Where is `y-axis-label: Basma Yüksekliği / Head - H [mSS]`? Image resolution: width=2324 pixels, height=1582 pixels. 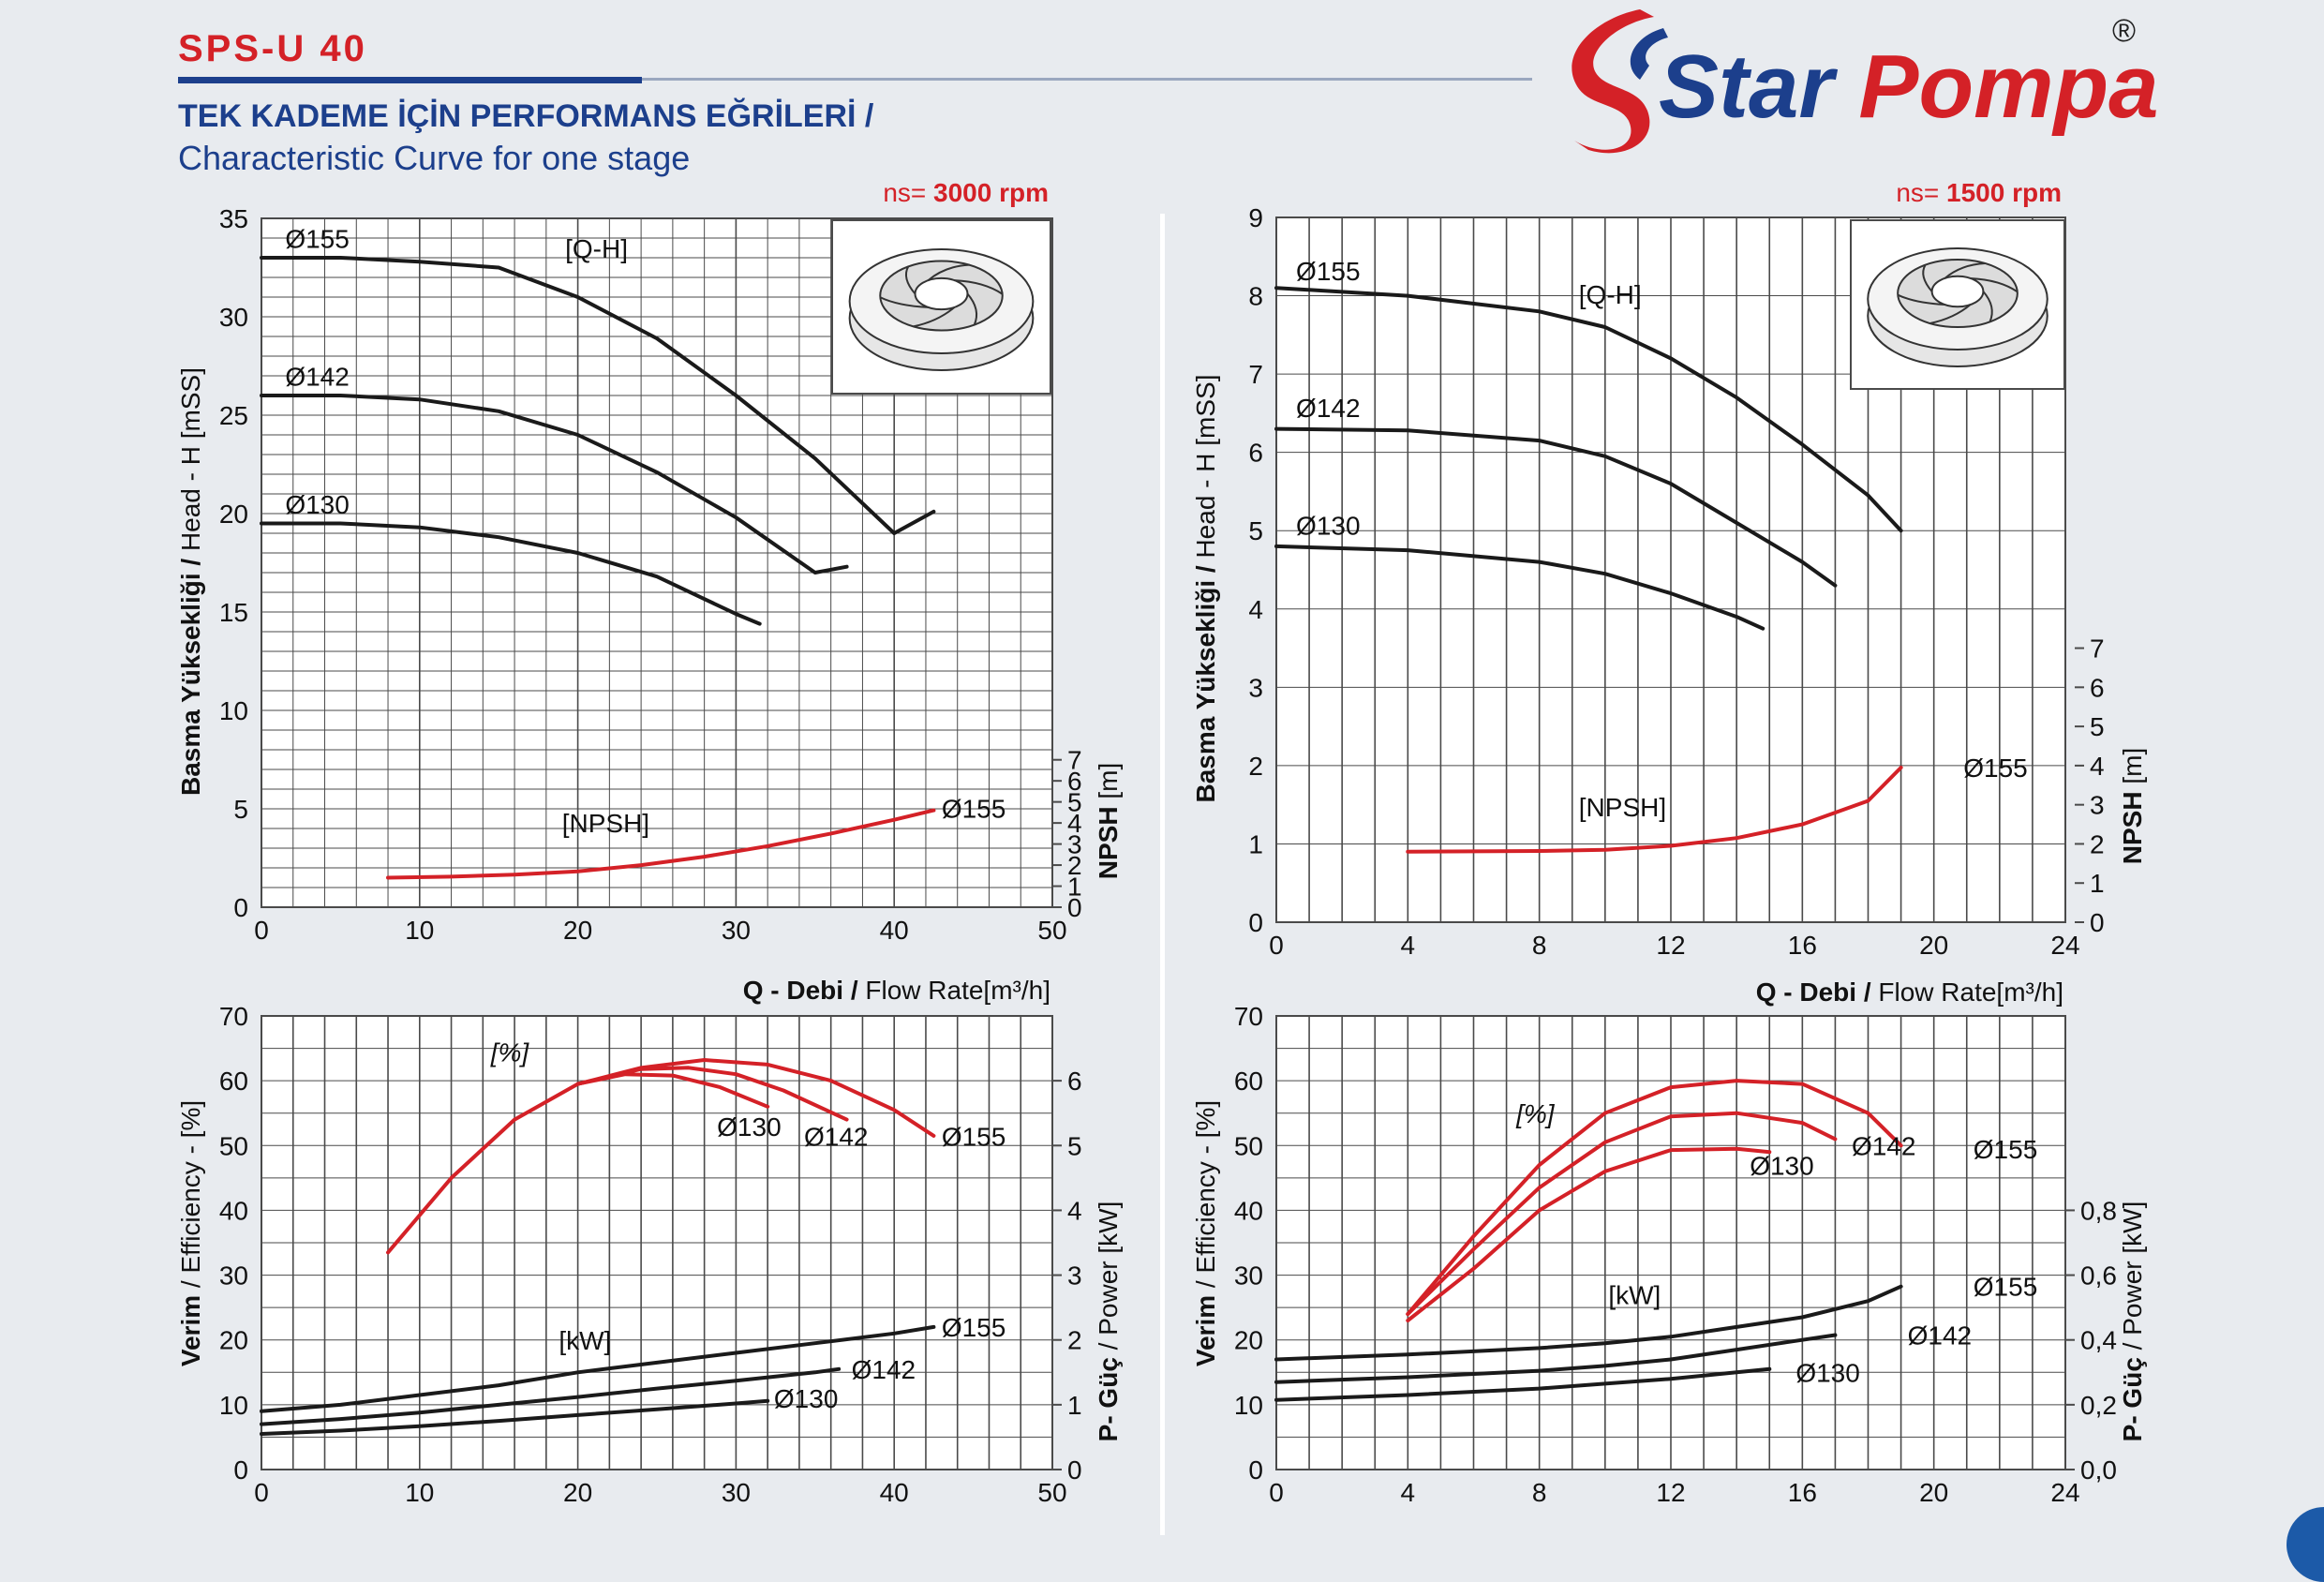 y-axis-label: Basma Yüksekliği / Head - H [mSS] is located at coordinates (190, 582).